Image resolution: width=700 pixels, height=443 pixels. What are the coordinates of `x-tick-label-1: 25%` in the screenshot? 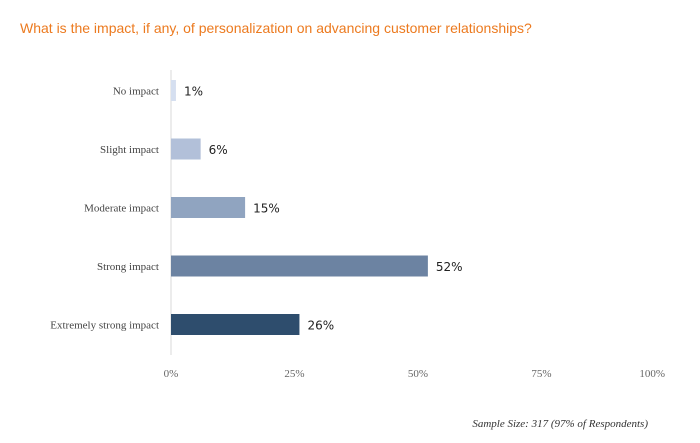 It's located at (294, 374).